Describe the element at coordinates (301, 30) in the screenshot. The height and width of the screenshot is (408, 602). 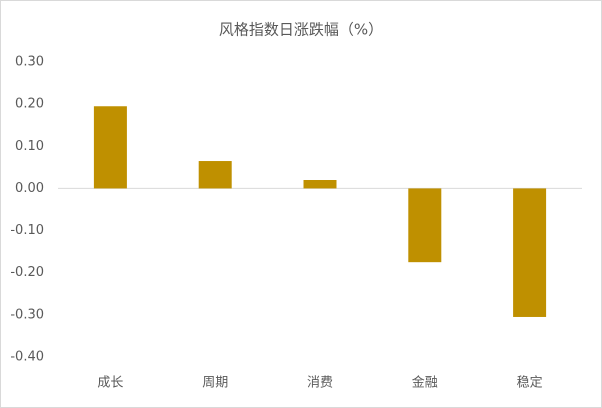
I see `chart-title: 风格指数日涨跌幅（%）` at that location.